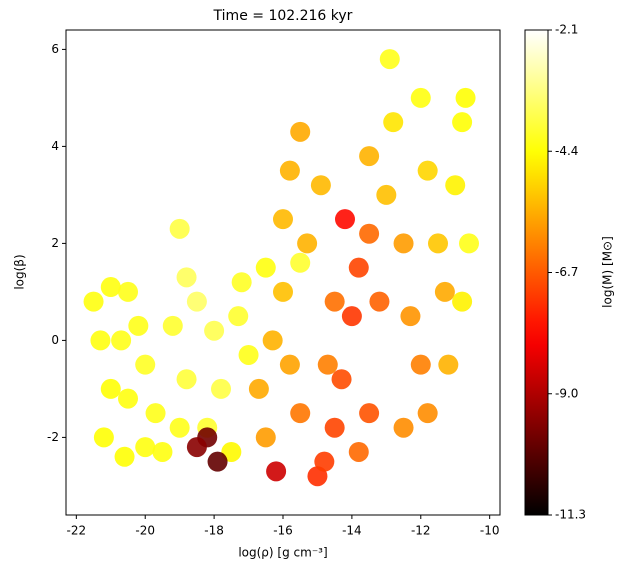 The height and width of the screenshot is (580, 627). Describe the element at coordinates (55, 243) in the screenshot. I see `y-tick-label: 2` at that location.